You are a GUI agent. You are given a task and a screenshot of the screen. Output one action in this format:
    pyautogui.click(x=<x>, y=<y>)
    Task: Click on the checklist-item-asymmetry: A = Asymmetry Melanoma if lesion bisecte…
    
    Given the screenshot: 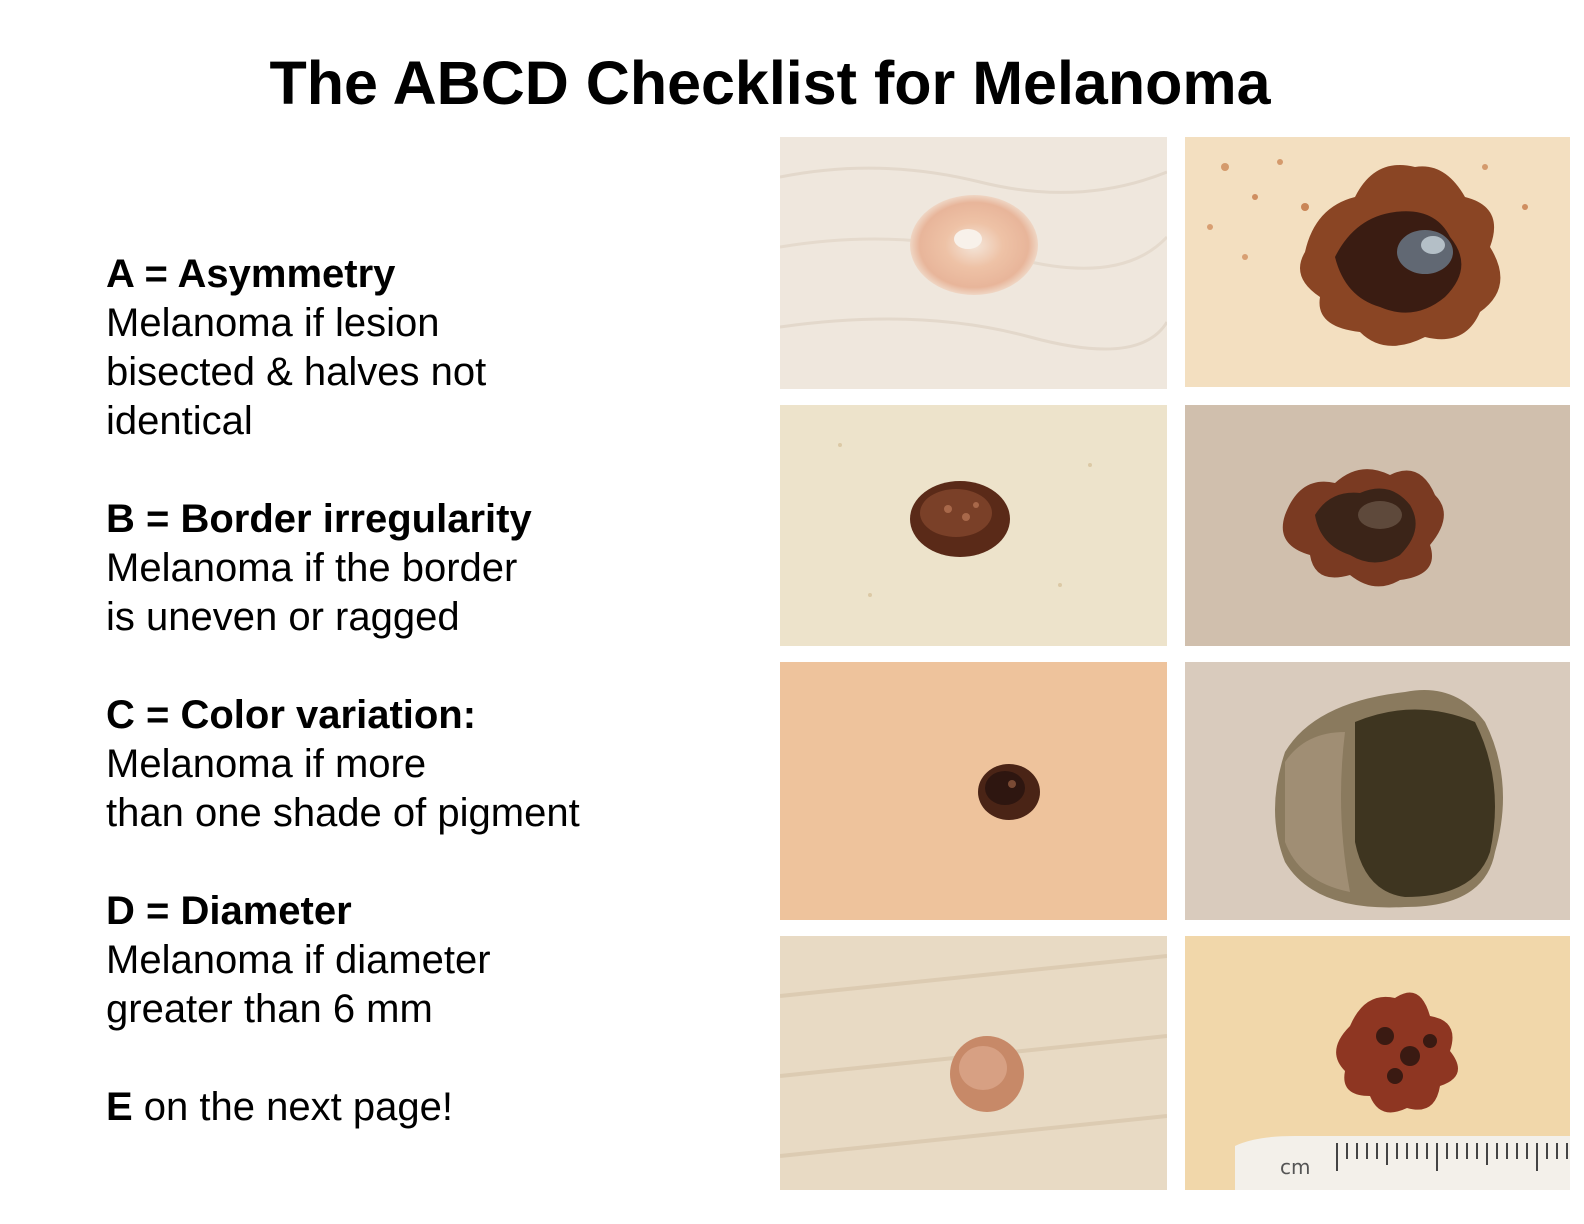 What is the action you would take?
    pyautogui.click(x=416, y=348)
    